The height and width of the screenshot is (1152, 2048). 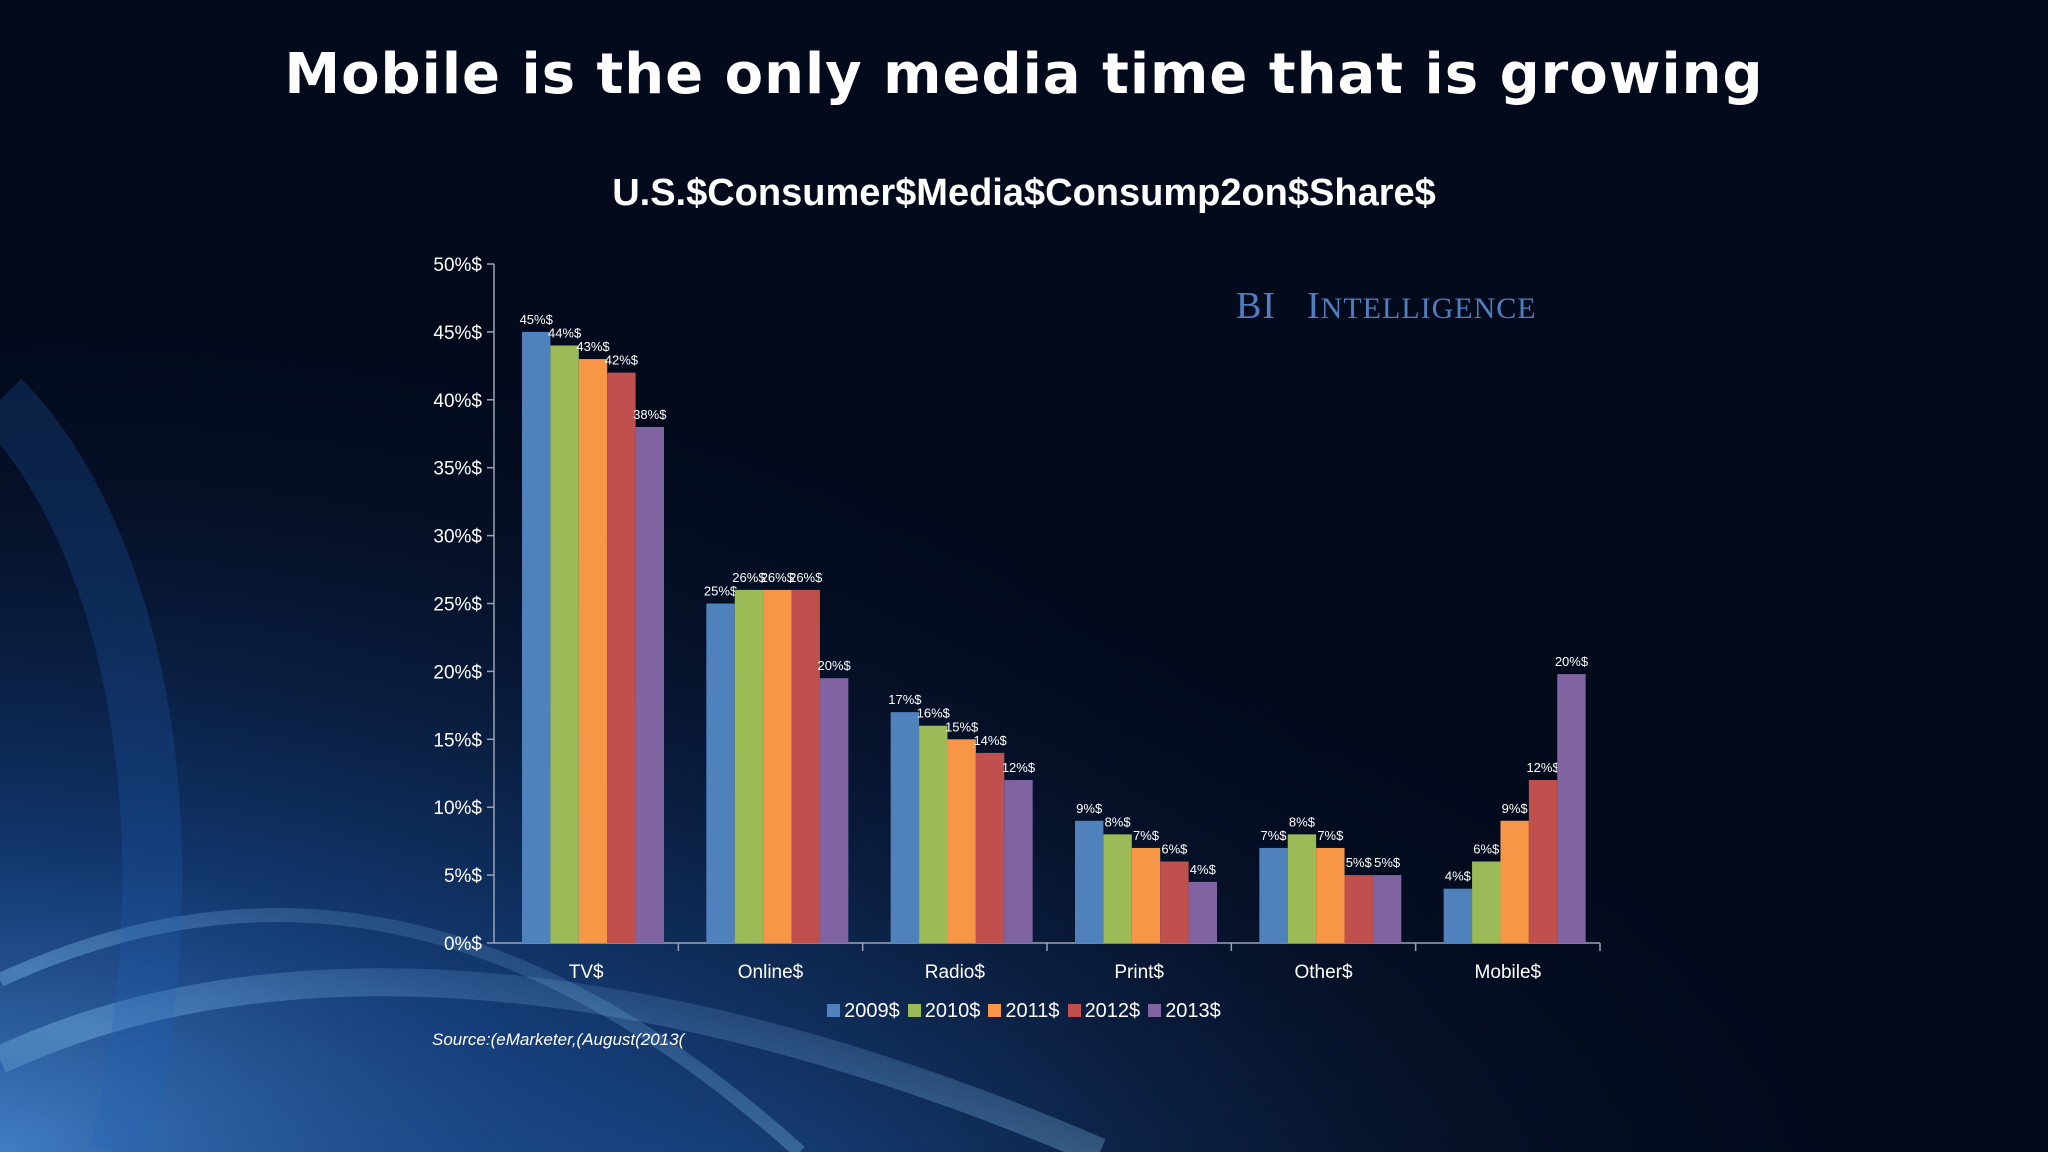 What do you see at coordinates (1024, 193) in the screenshot?
I see `chart-title: U.S.$Consumer$Media$Consump2on$Share$` at bounding box center [1024, 193].